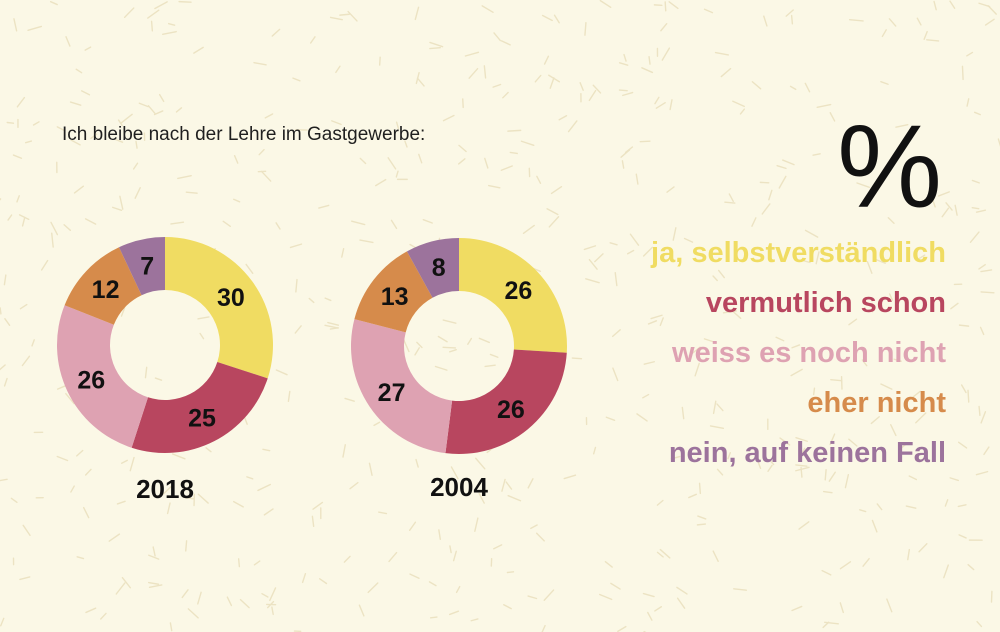 The image size is (1000, 632). Describe the element at coordinates (106, 290) in the screenshot. I see `slice-value-label: 12` at that location.